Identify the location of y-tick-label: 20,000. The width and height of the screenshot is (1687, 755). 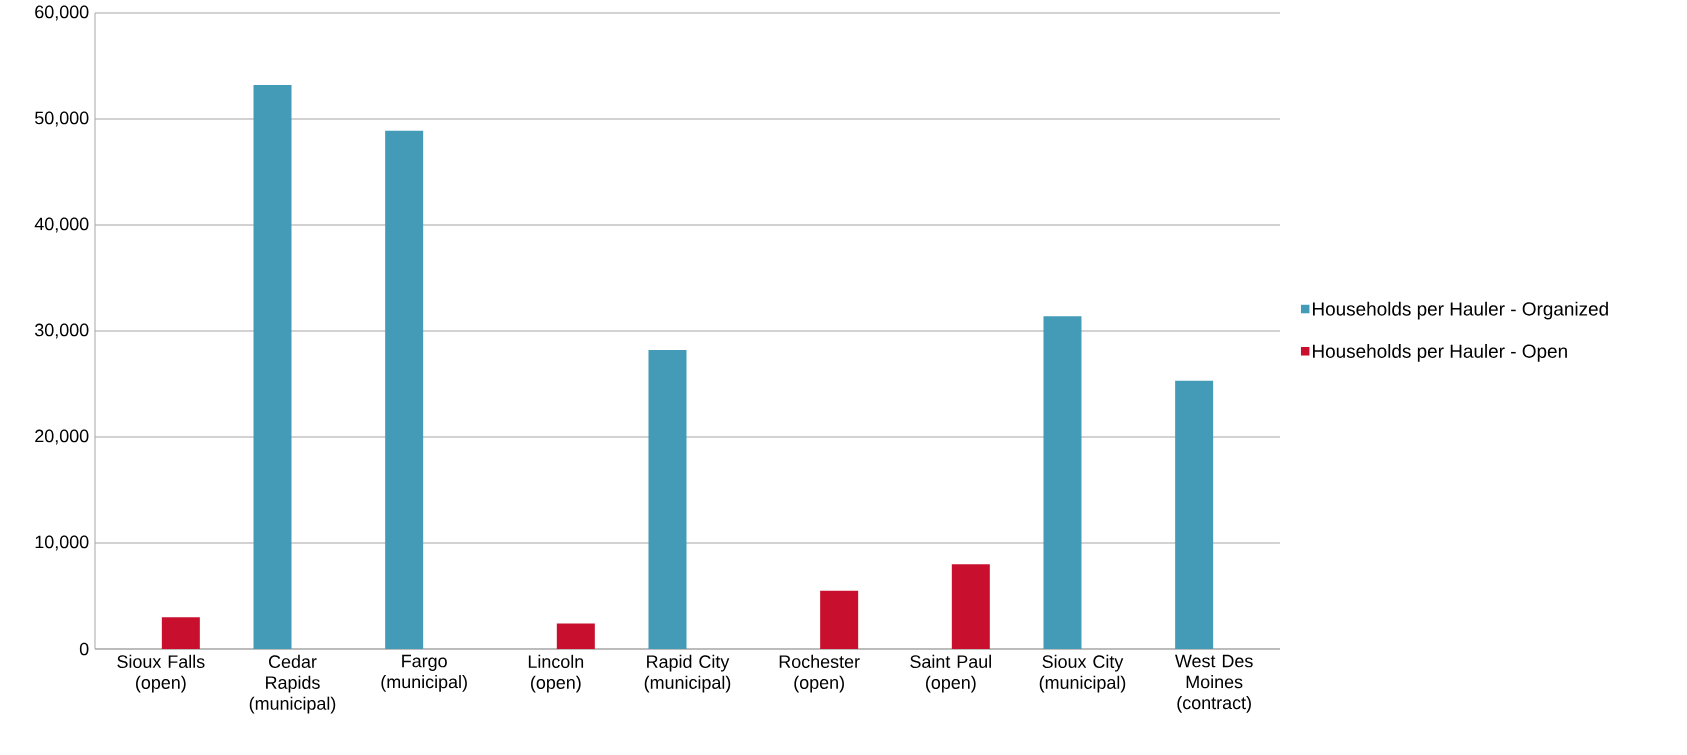
(62, 437).